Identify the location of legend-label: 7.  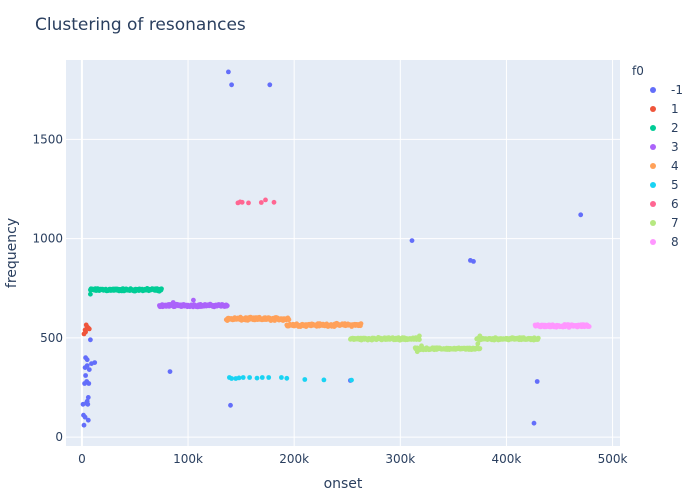
(675, 223).